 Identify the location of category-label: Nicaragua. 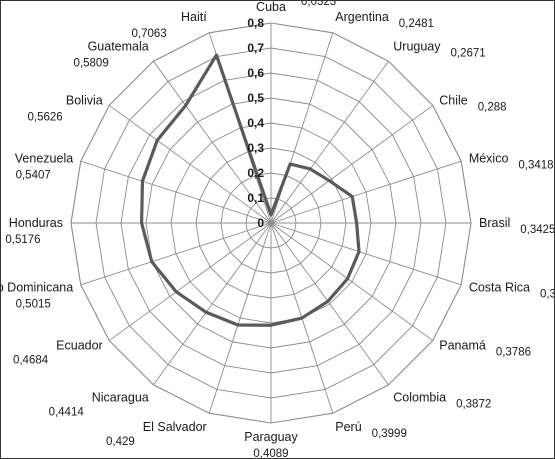
(120, 397).